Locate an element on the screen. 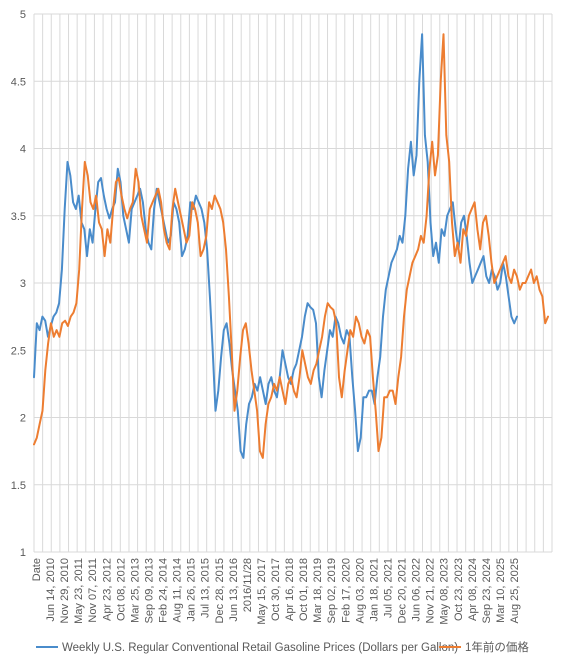 Image resolution: width=566 pixels, height=668 pixels. x-tick-label: Apr 16, 2018 is located at coordinates (290, 589).